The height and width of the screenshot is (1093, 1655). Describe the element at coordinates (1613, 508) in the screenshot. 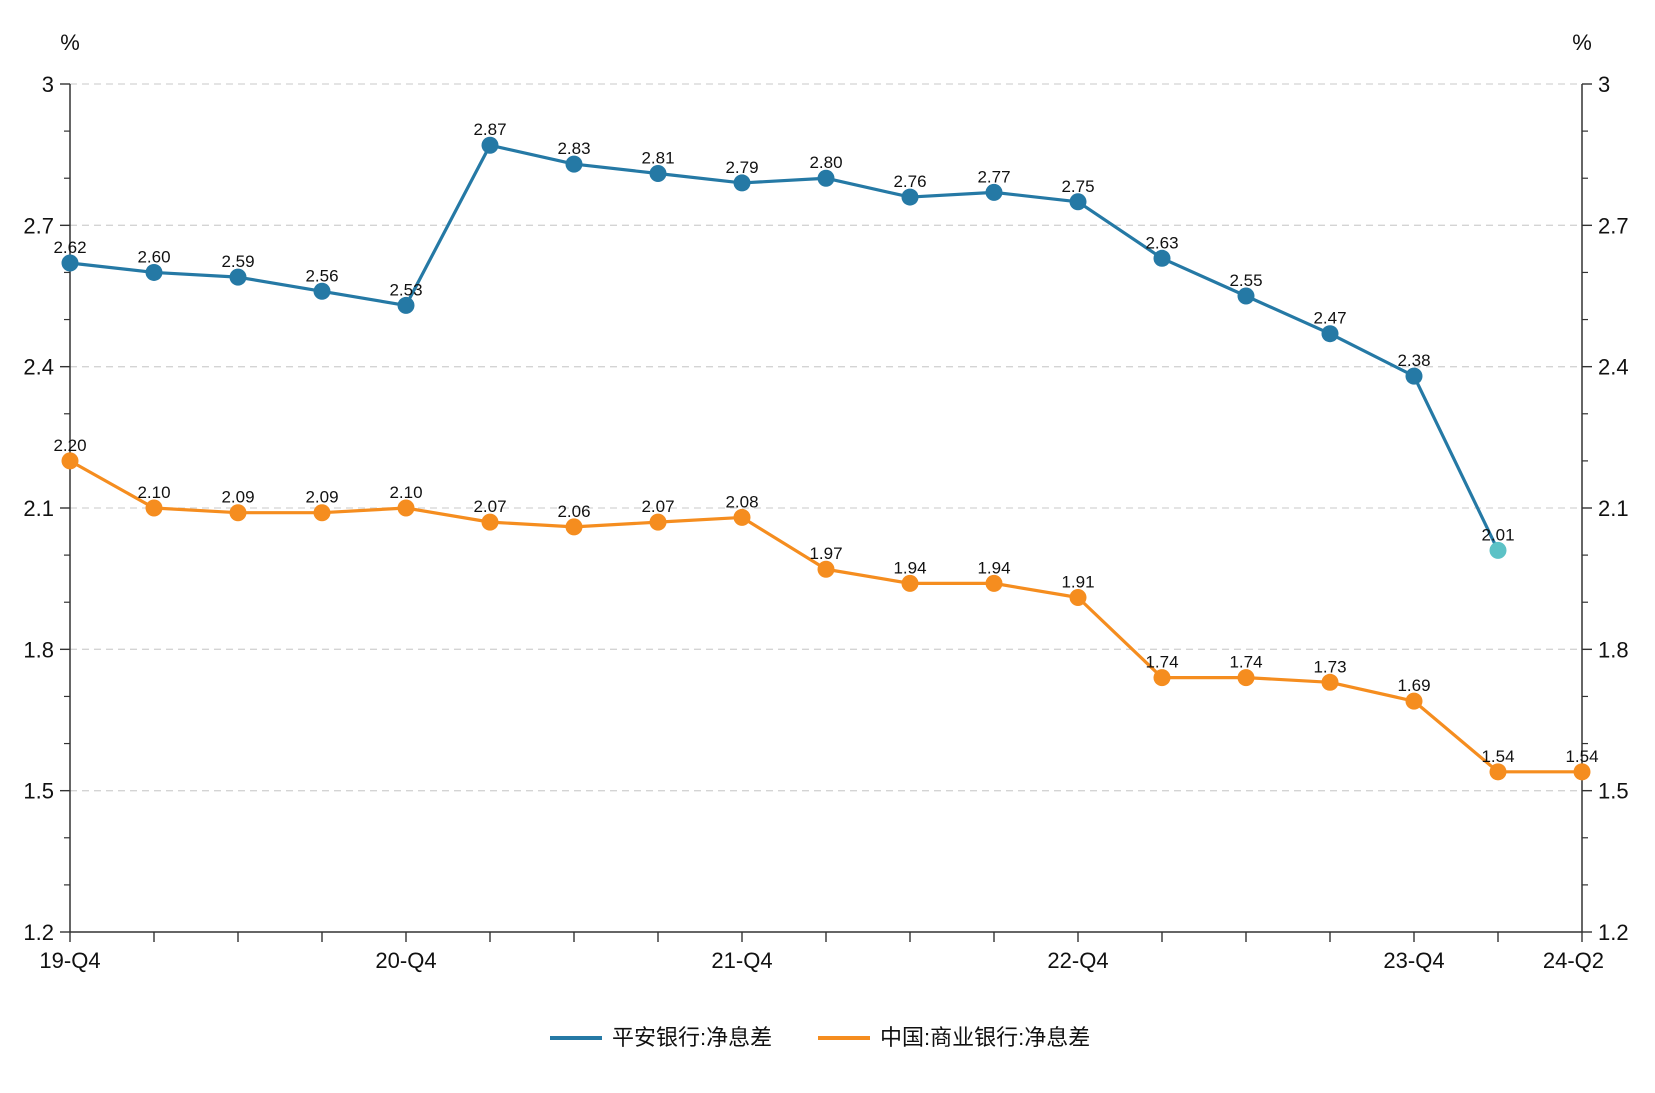

I see `y-tick-label-right: 2.1` at that location.